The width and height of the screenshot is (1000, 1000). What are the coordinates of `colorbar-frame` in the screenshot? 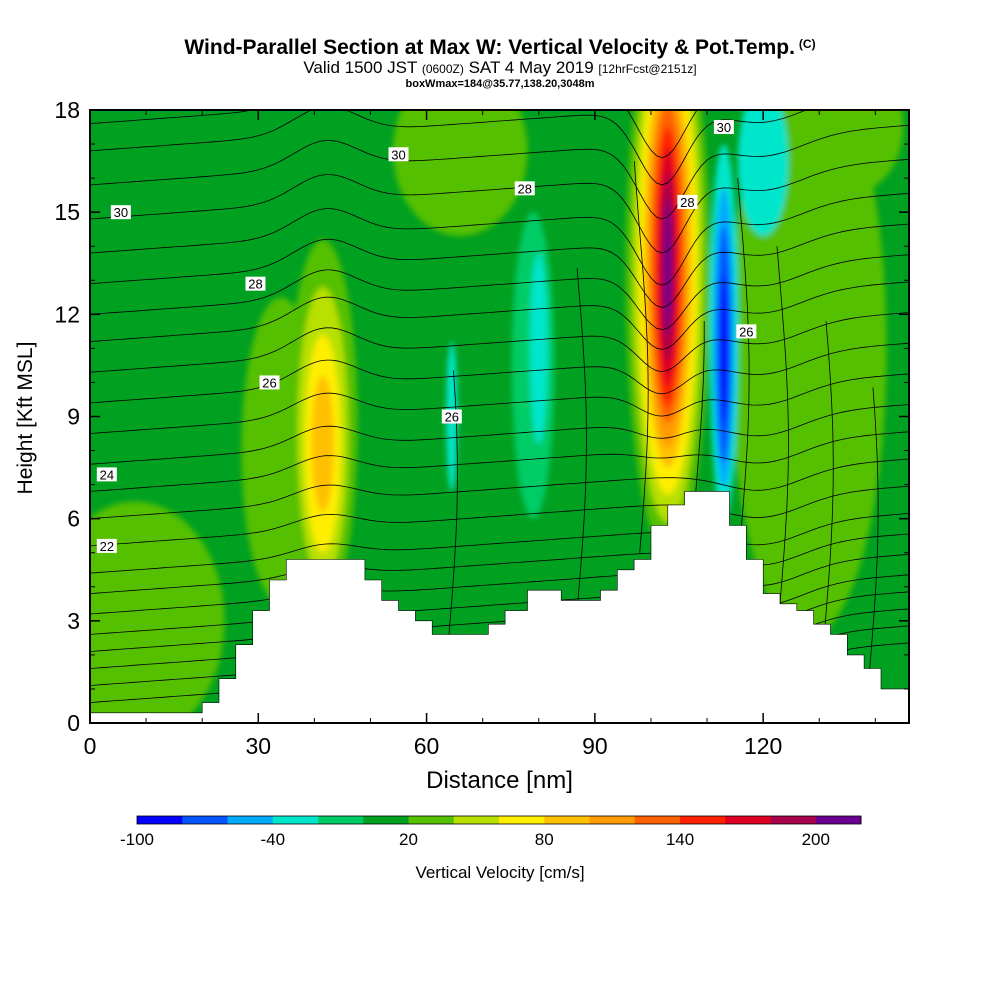 It's located at (499, 820).